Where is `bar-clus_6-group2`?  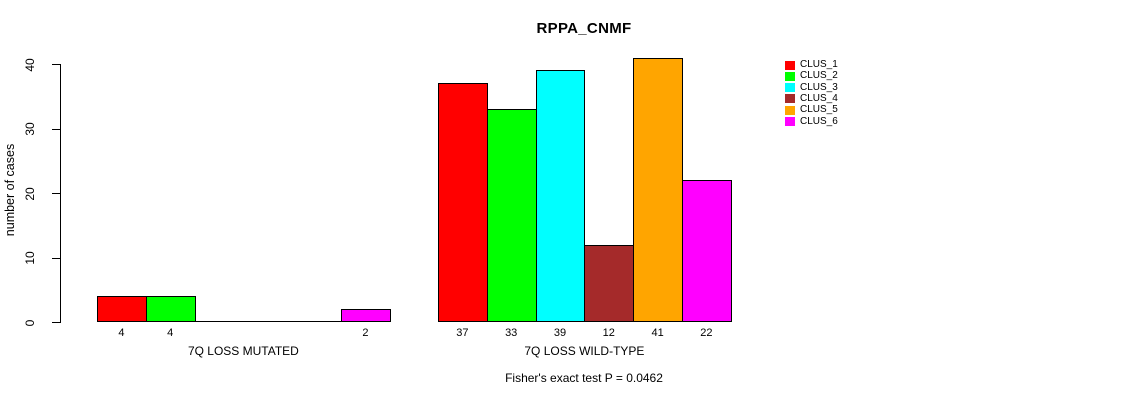 bar-clus_6-group2 is located at coordinates (707, 251).